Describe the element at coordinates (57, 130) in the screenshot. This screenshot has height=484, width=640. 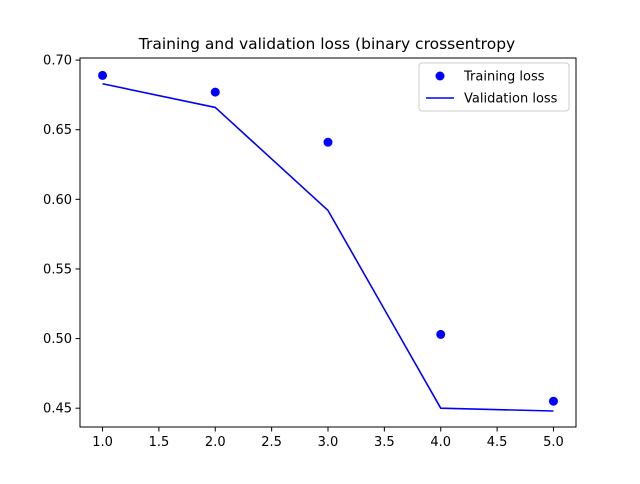
I see `y-tick-label: 0.65` at that location.